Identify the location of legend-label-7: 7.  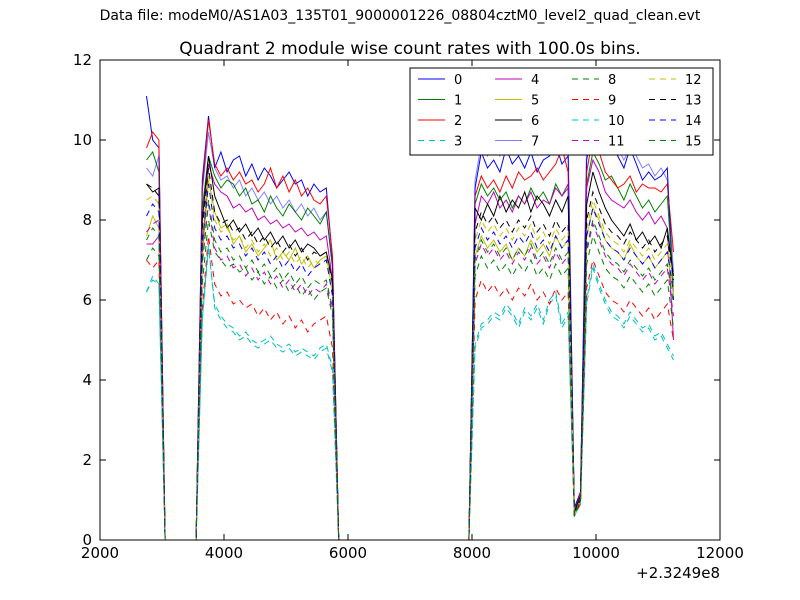
(535, 142).